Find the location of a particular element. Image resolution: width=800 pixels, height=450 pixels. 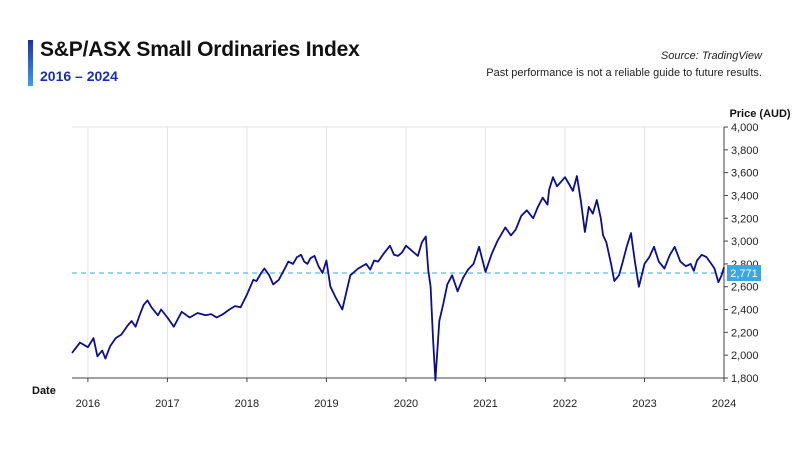

x-tick-label: 2020 is located at coordinates (406, 404).